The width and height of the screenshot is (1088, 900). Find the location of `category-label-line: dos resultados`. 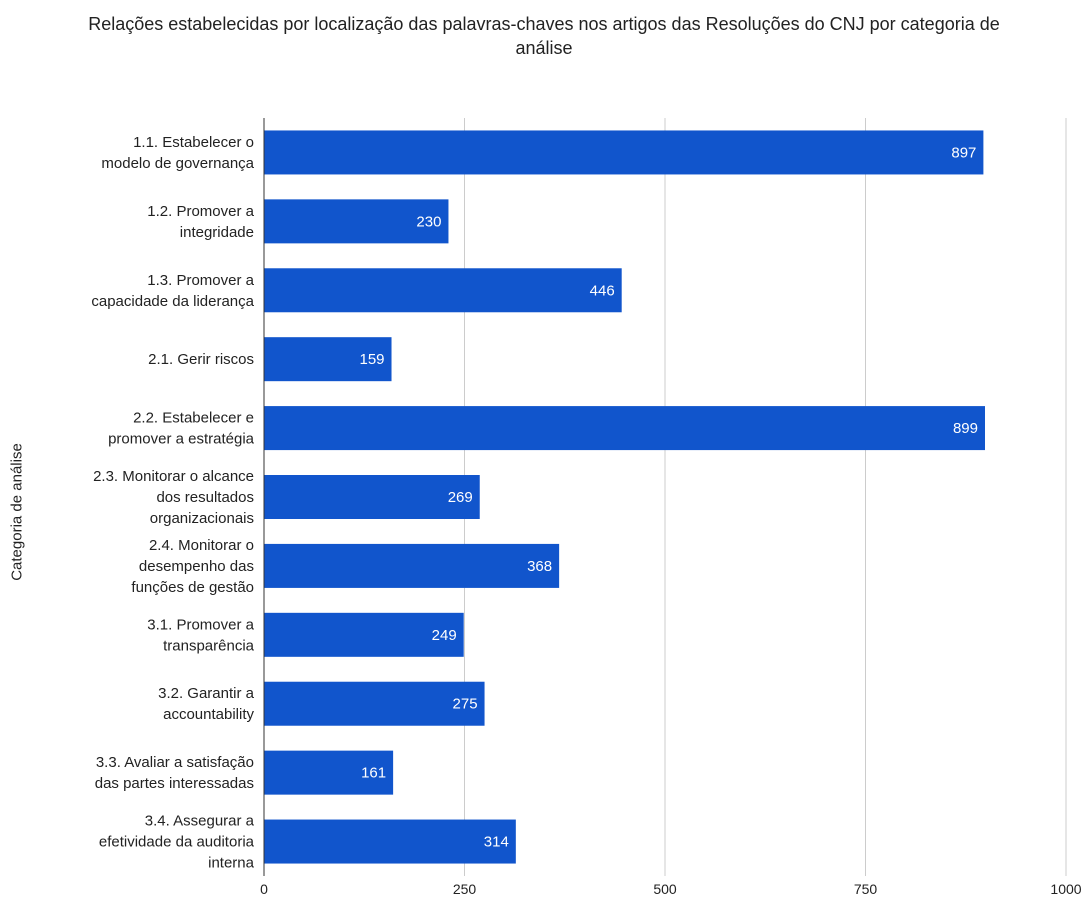

category-label-line: dos resultados is located at coordinates (205, 497).